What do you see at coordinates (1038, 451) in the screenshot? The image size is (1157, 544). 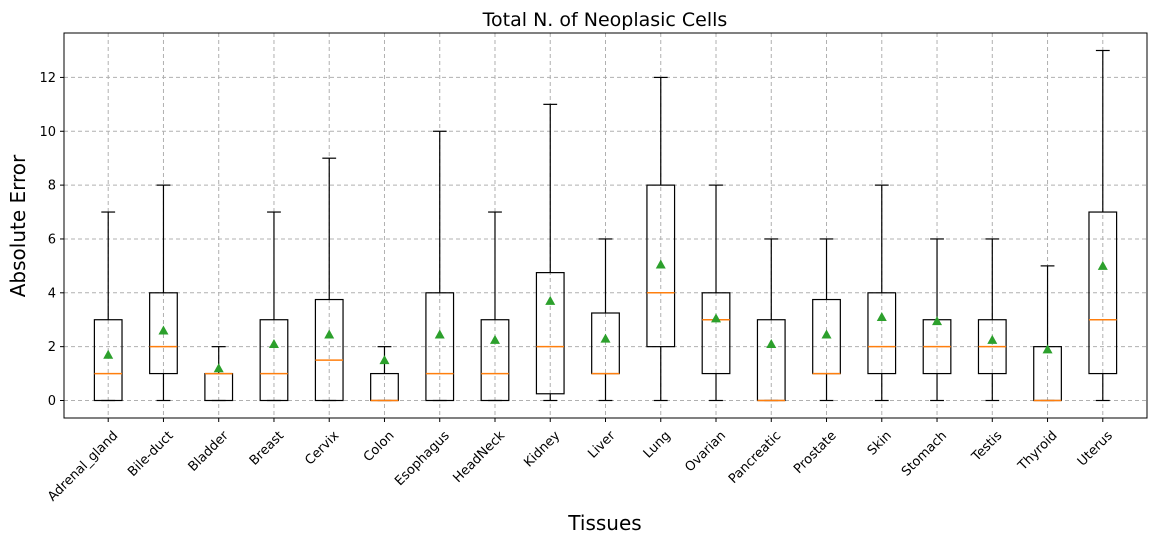 I see `x-tick-label: Thyroid` at bounding box center [1038, 451].